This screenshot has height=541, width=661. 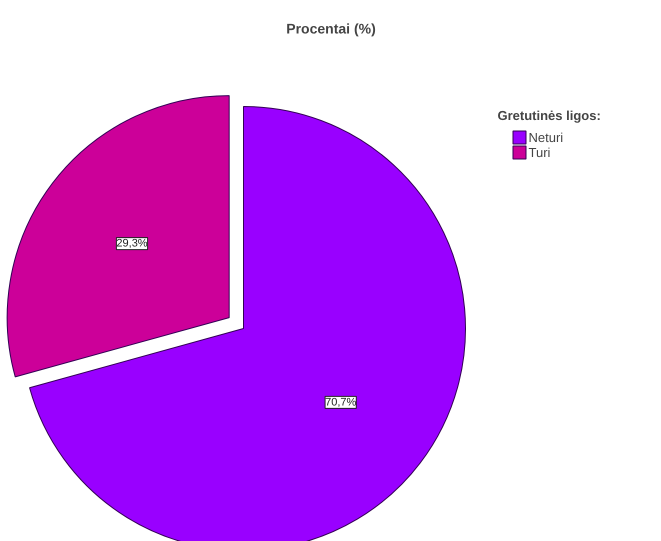 What do you see at coordinates (546, 137) in the screenshot?
I see `legend-label: Neturi` at bounding box center [546, 137].